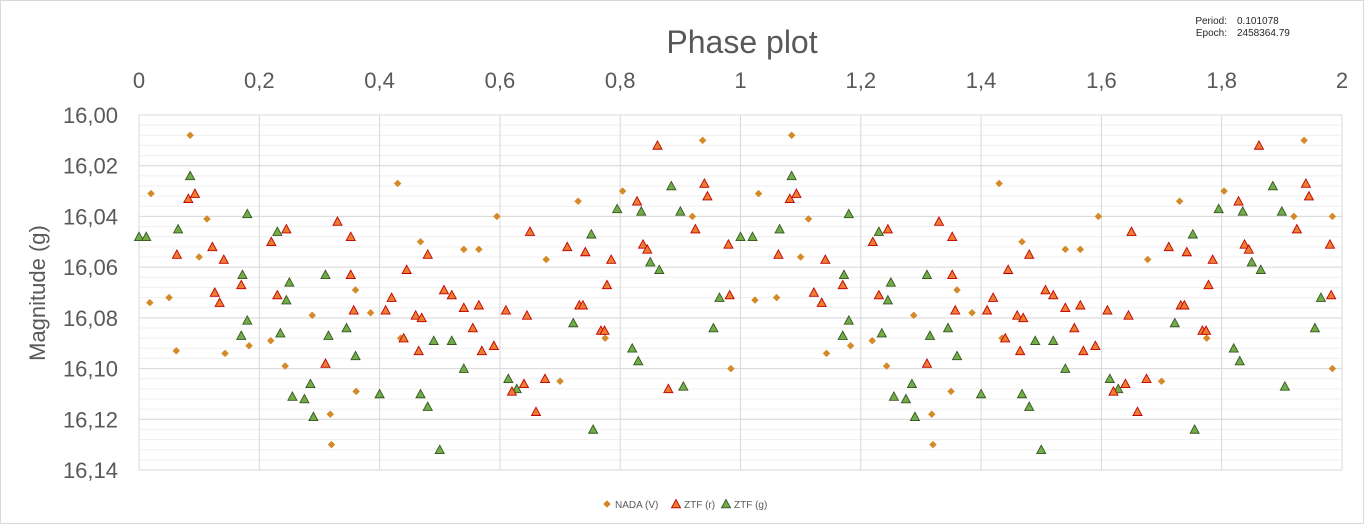  I want to click on legend-label: ZTF (g), so click(750, 505).